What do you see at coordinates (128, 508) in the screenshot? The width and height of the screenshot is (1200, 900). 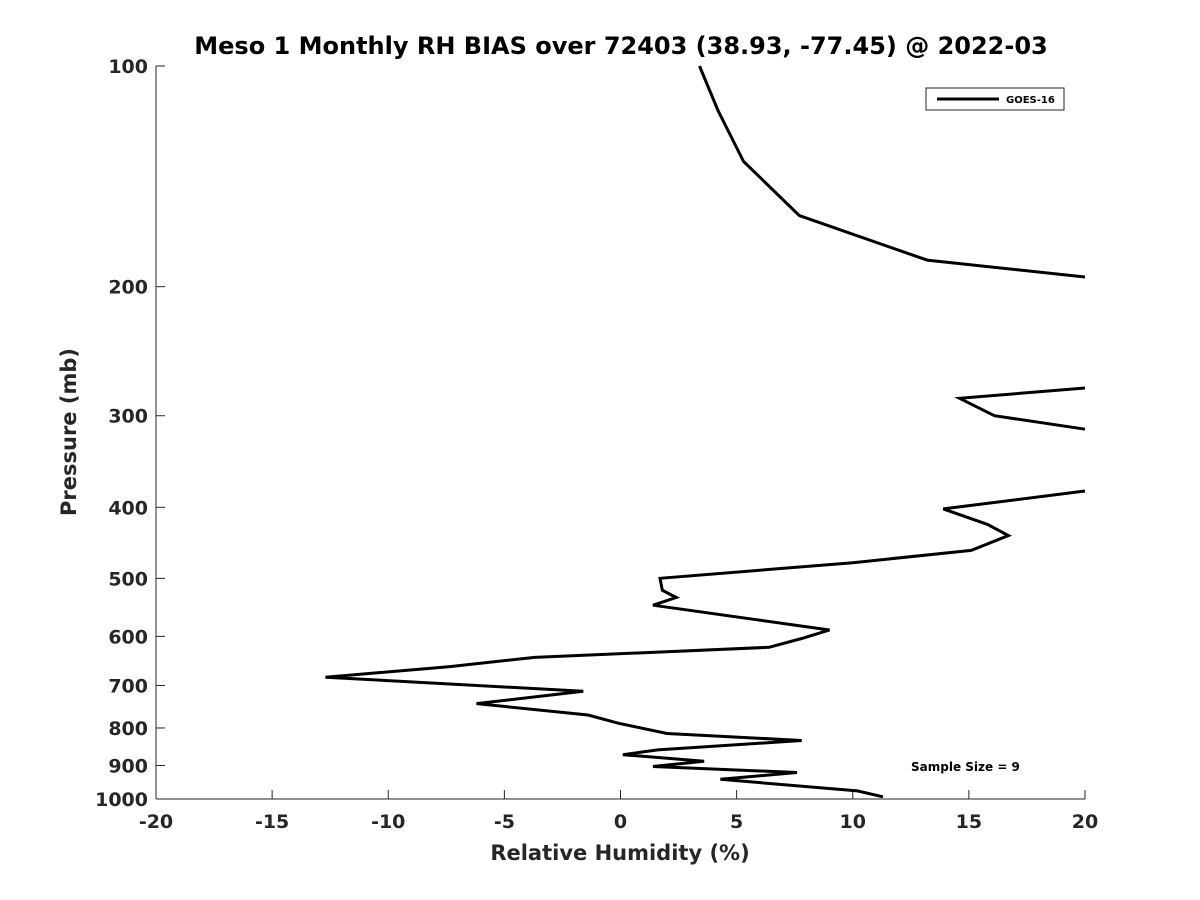 I see `y-tick-label: 400` at bounding box center [128, 508].